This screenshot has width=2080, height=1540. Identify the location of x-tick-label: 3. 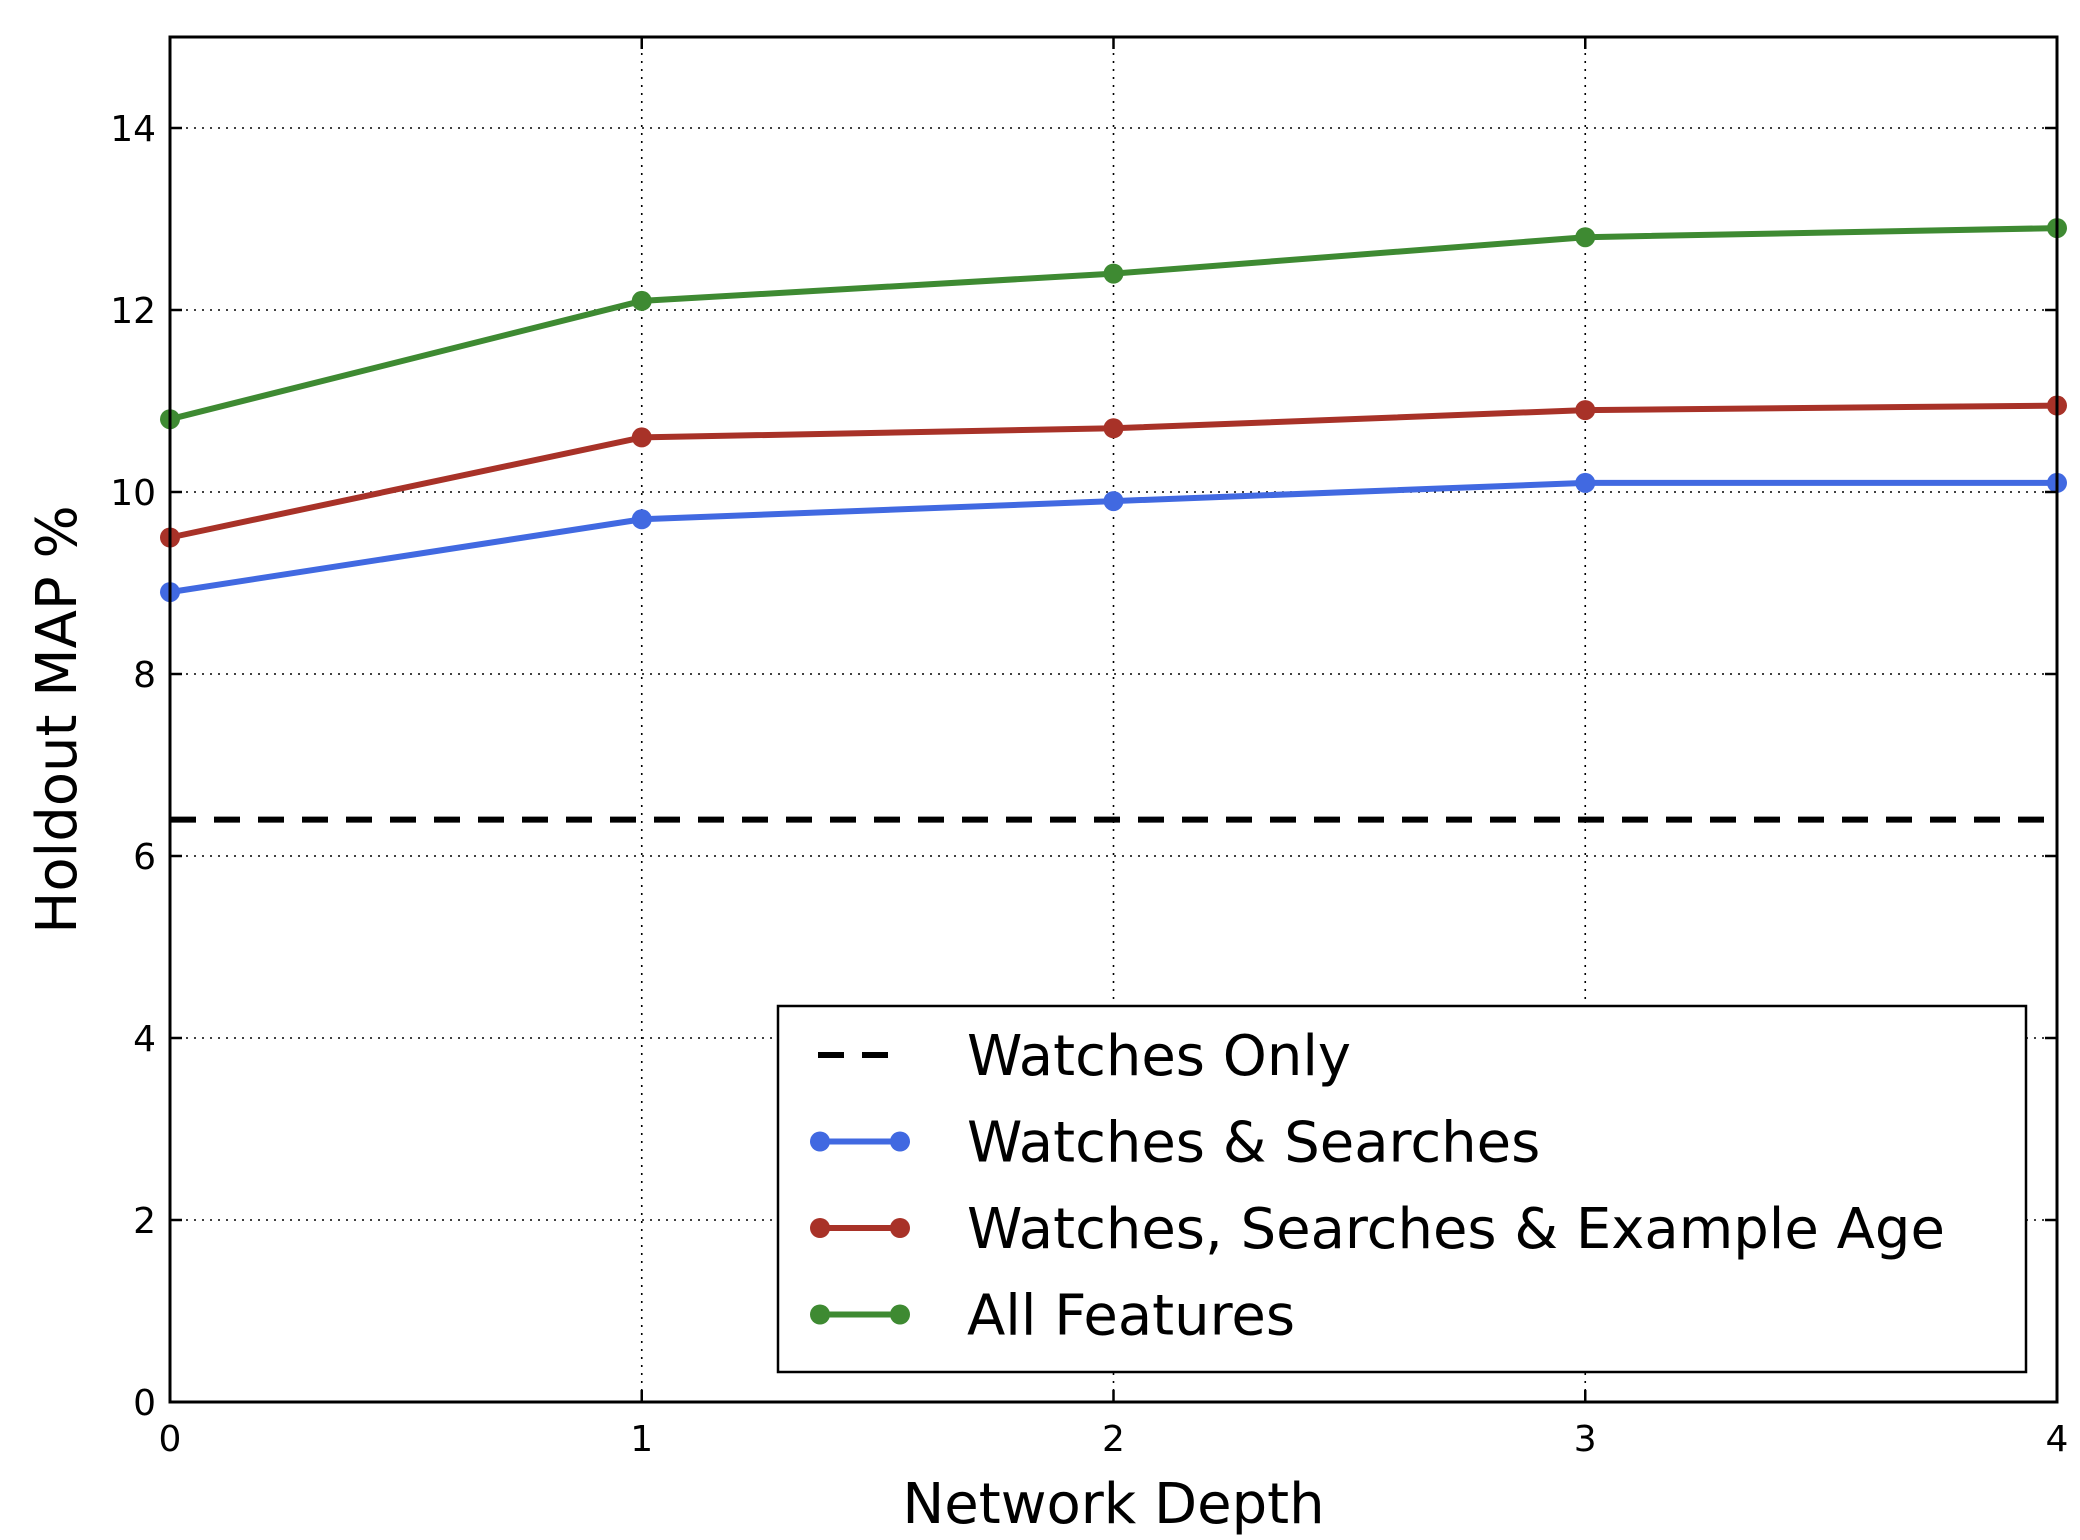
(1585, 1439).